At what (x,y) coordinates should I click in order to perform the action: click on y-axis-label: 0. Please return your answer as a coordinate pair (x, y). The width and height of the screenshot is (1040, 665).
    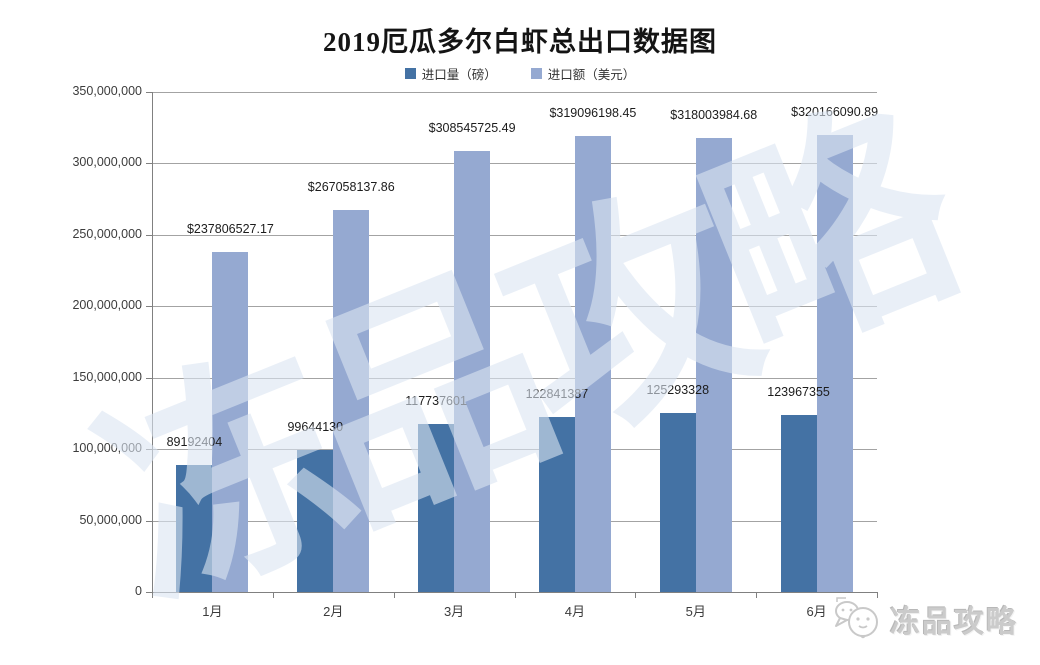
    Looking at the image, I should click on (138, 591).